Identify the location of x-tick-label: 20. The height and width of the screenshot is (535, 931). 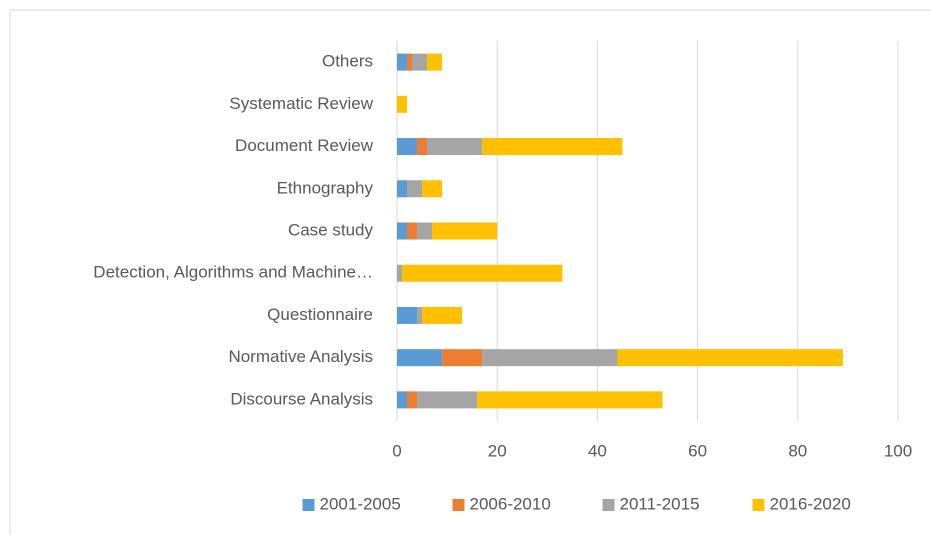
(497, 450).